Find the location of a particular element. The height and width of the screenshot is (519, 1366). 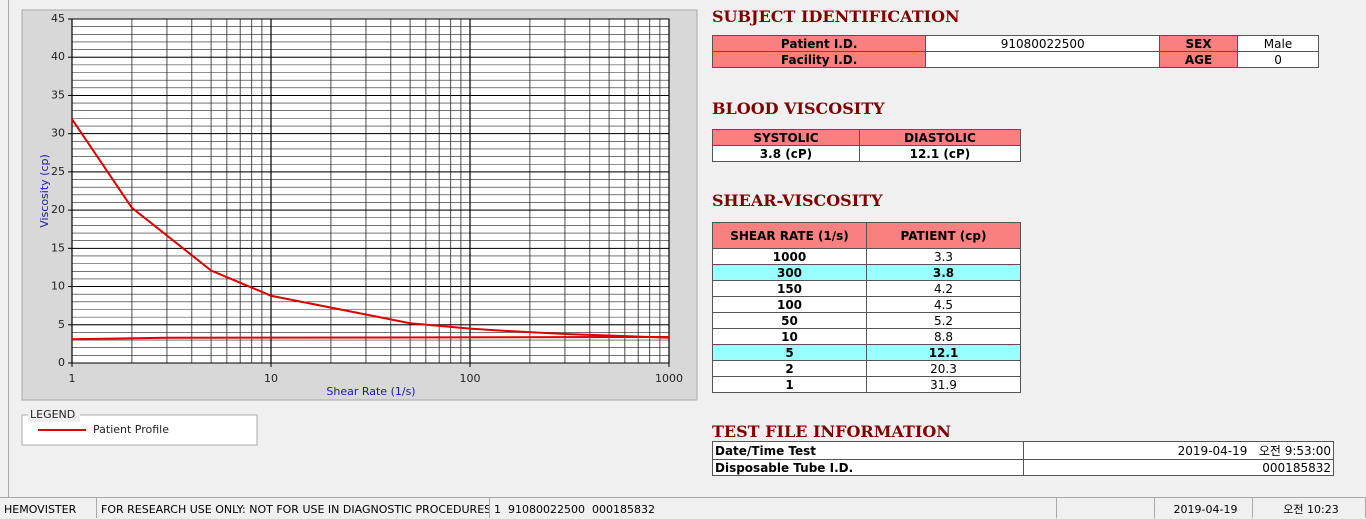

table-row: 1000 3.3 is located at coordinates (866, 256).